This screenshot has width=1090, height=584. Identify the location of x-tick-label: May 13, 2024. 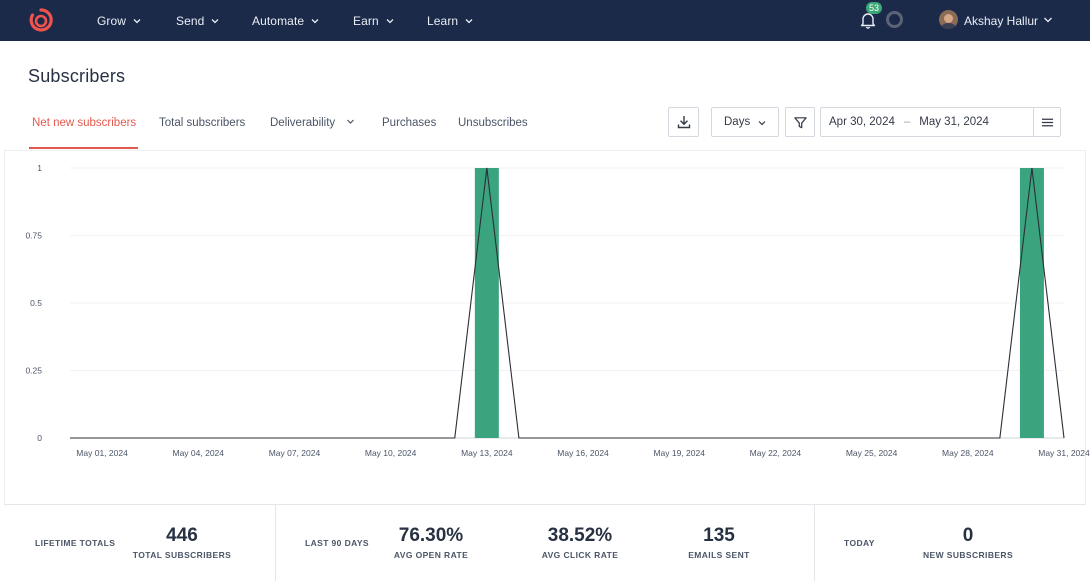
(487, 453).